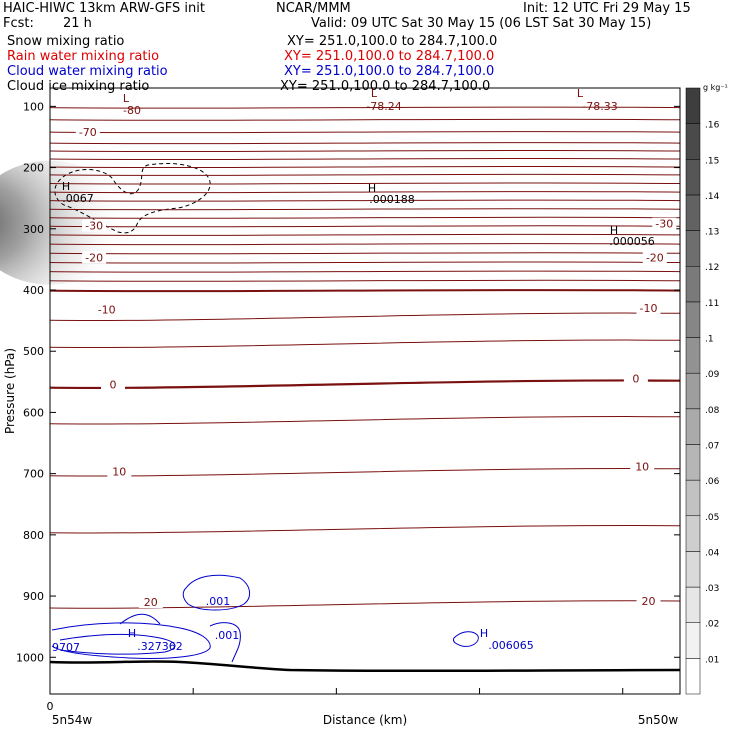 Image resolution: width=740 pixels, height=740 pixels. I want to click on colorbar-label: .15, so click(712, 161).